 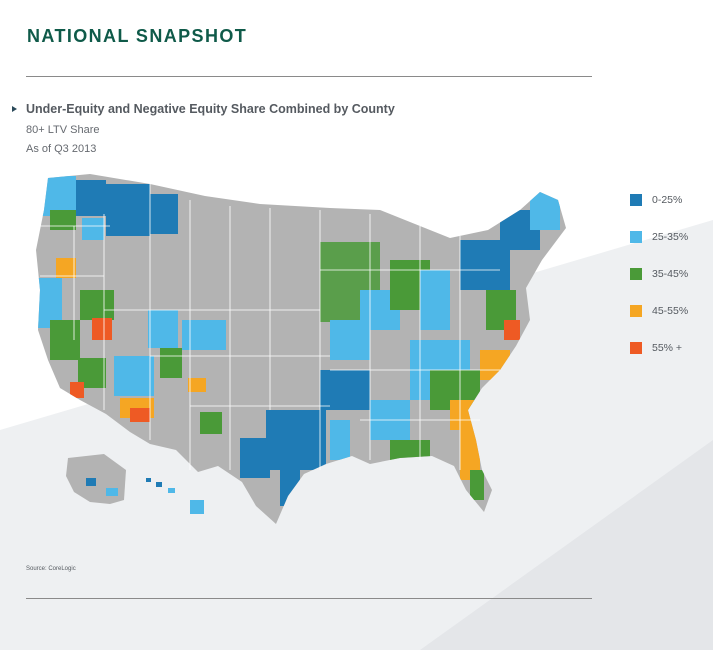 What do you see at coordinates (61, 149) in the screenshot?
I see `map-subtitle-date: As of Q3 2013` at bounding box center [61, 149].